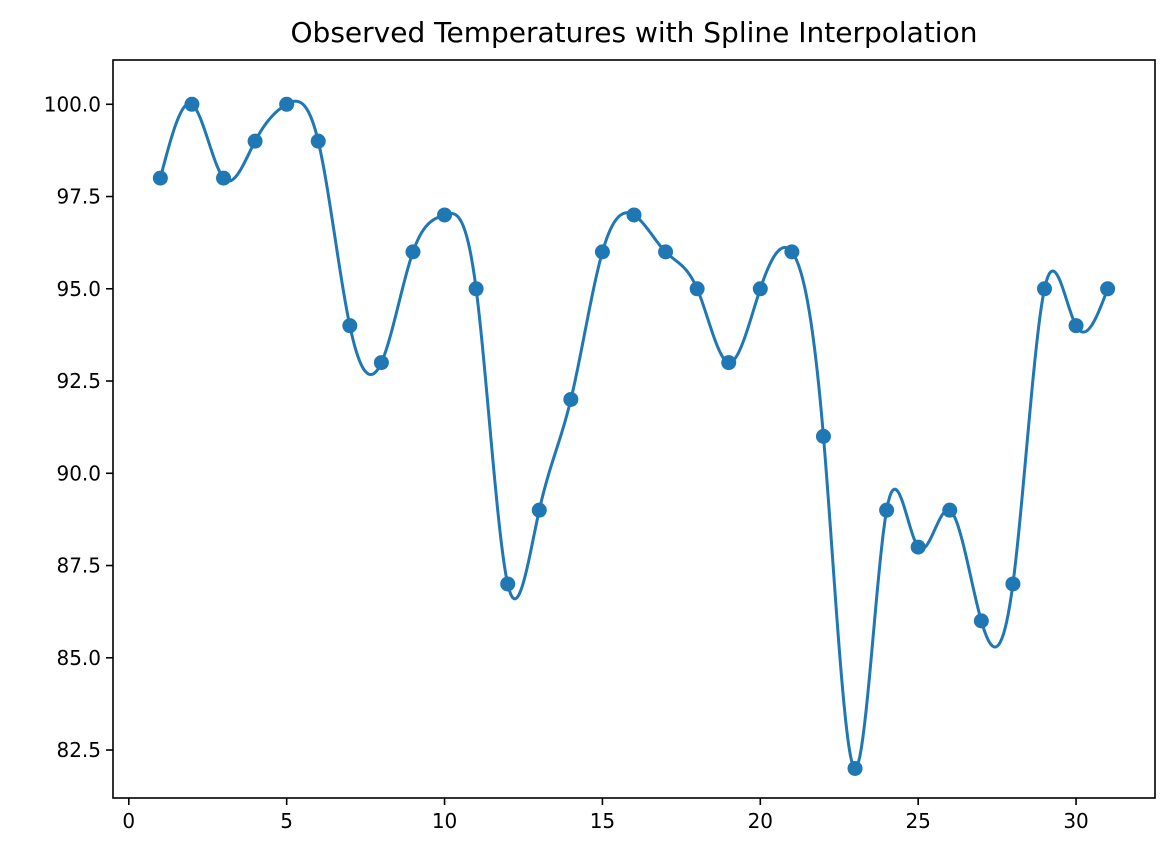 This screenshot has height=862, width=1174. I want to click on y-tick-label: 97.5, so click(78, 197).